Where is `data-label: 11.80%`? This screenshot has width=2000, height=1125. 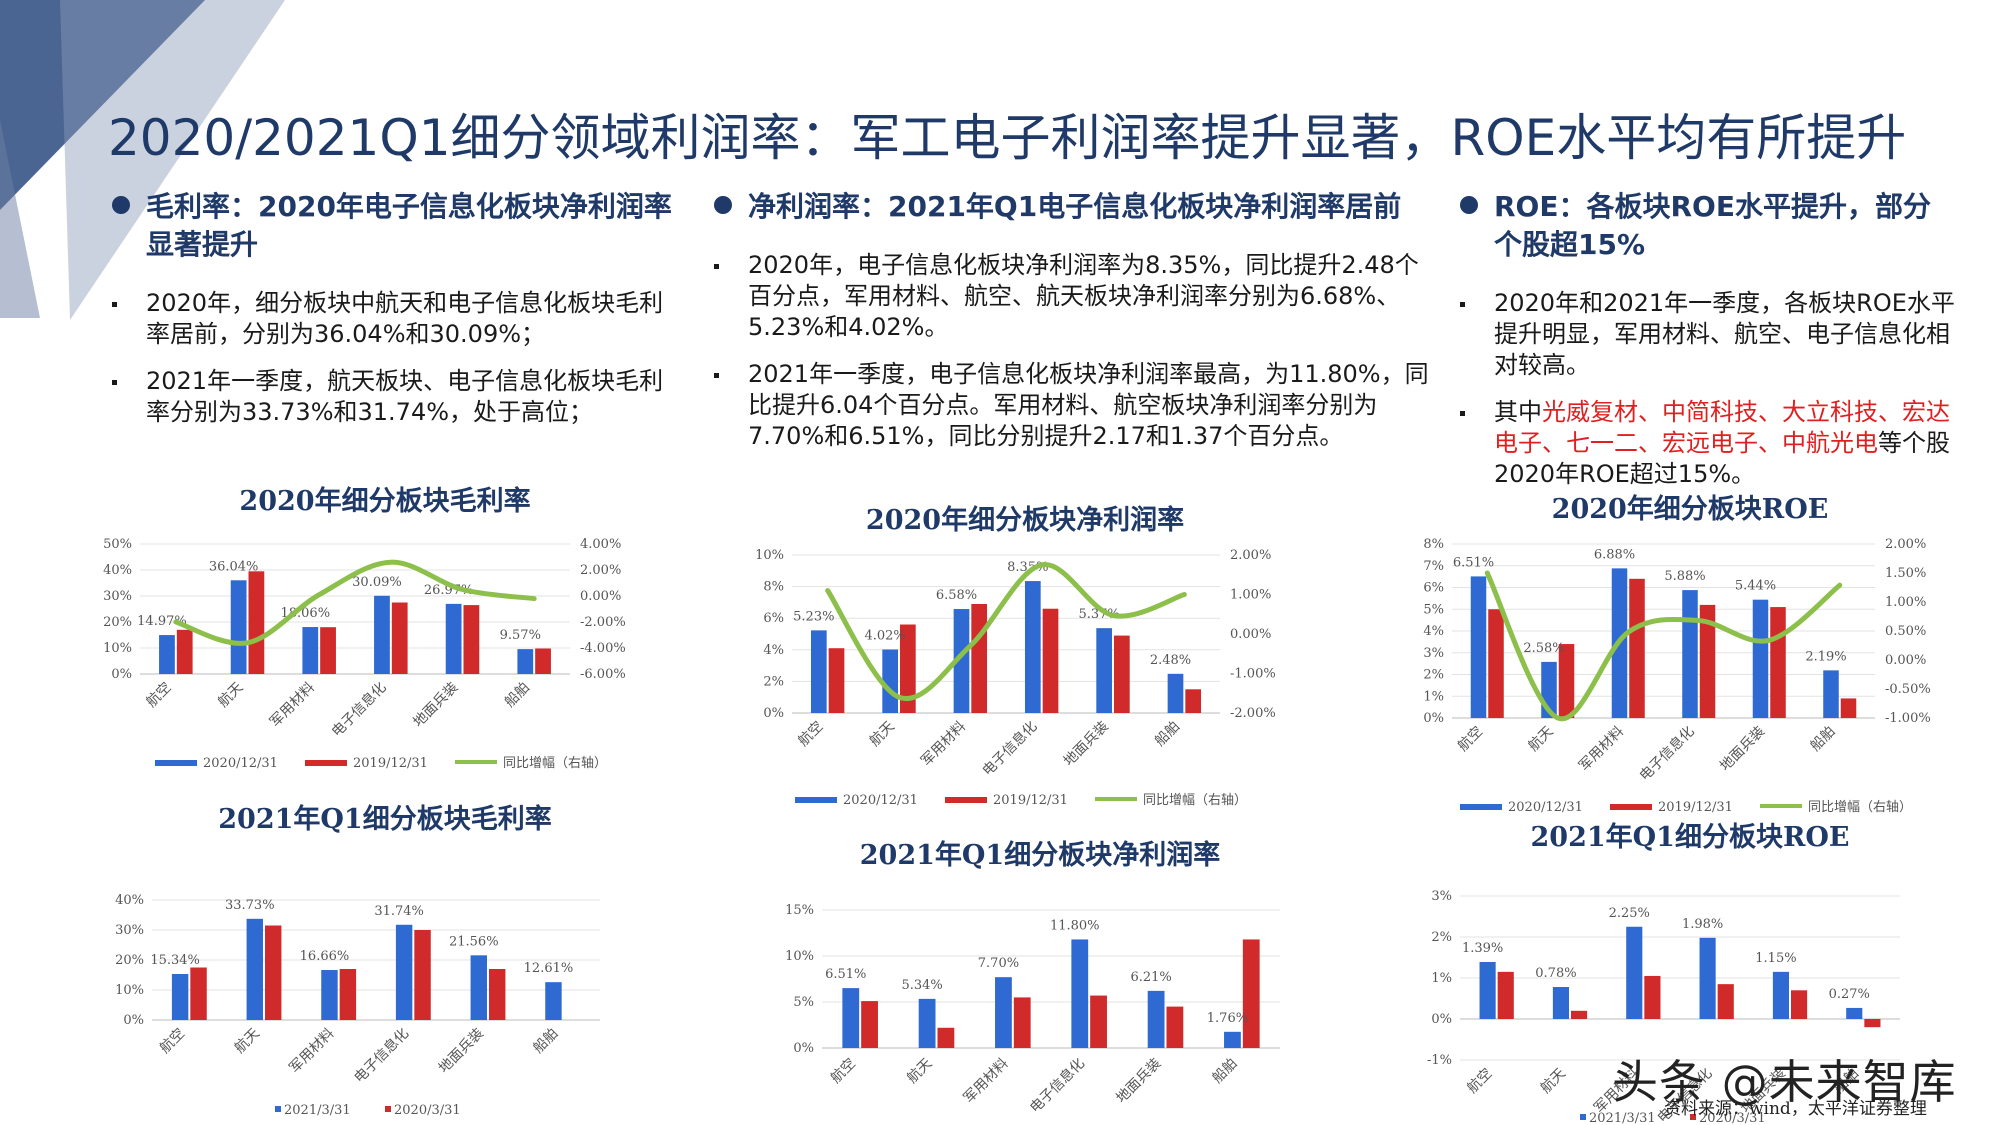 data-label: 11.80% is located at coordinates (1075, 925).